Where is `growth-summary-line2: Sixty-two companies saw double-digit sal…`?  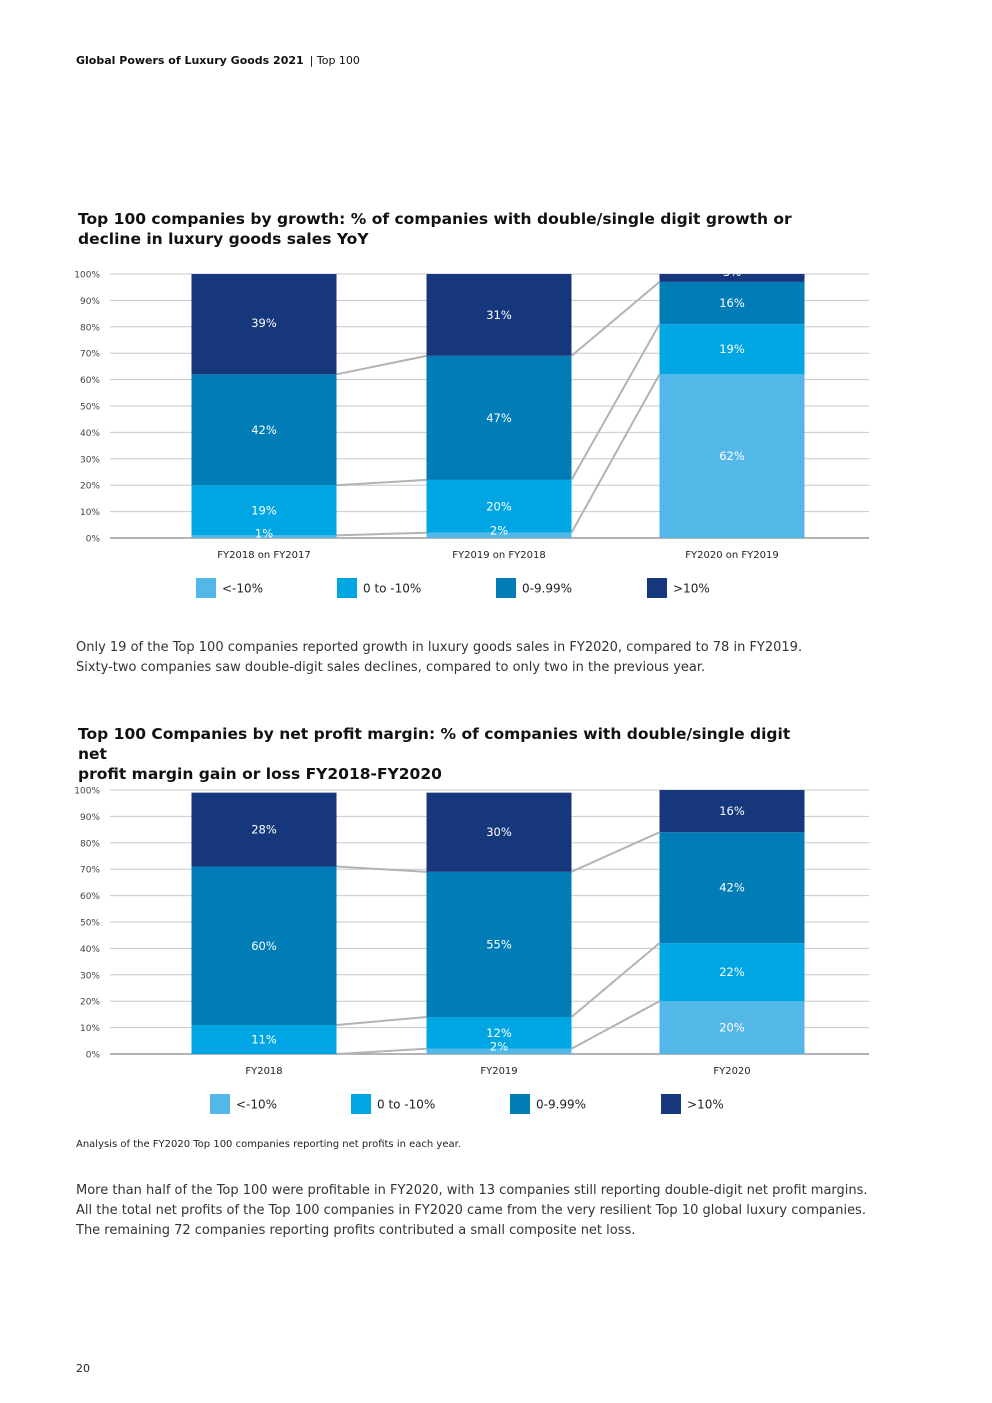 growth-summary-line2: Sixty-two companies saw double-digit sal… is located at coordinates (391, 667).